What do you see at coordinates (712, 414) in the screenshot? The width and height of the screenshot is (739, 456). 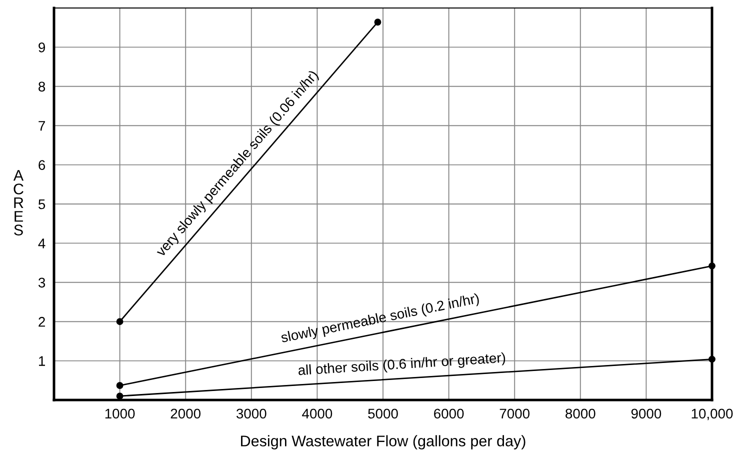 I see `x-tick-label: 10,000` at bounding box center [712, 414].